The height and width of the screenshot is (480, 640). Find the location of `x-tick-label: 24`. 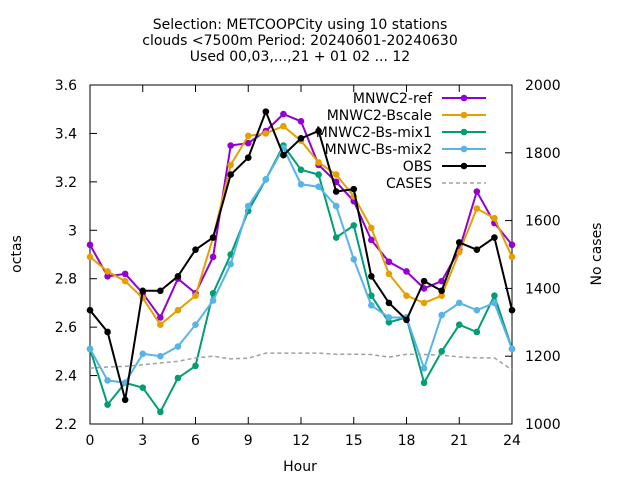

x-tick-label: 24 is located at coordinates (512, 441).